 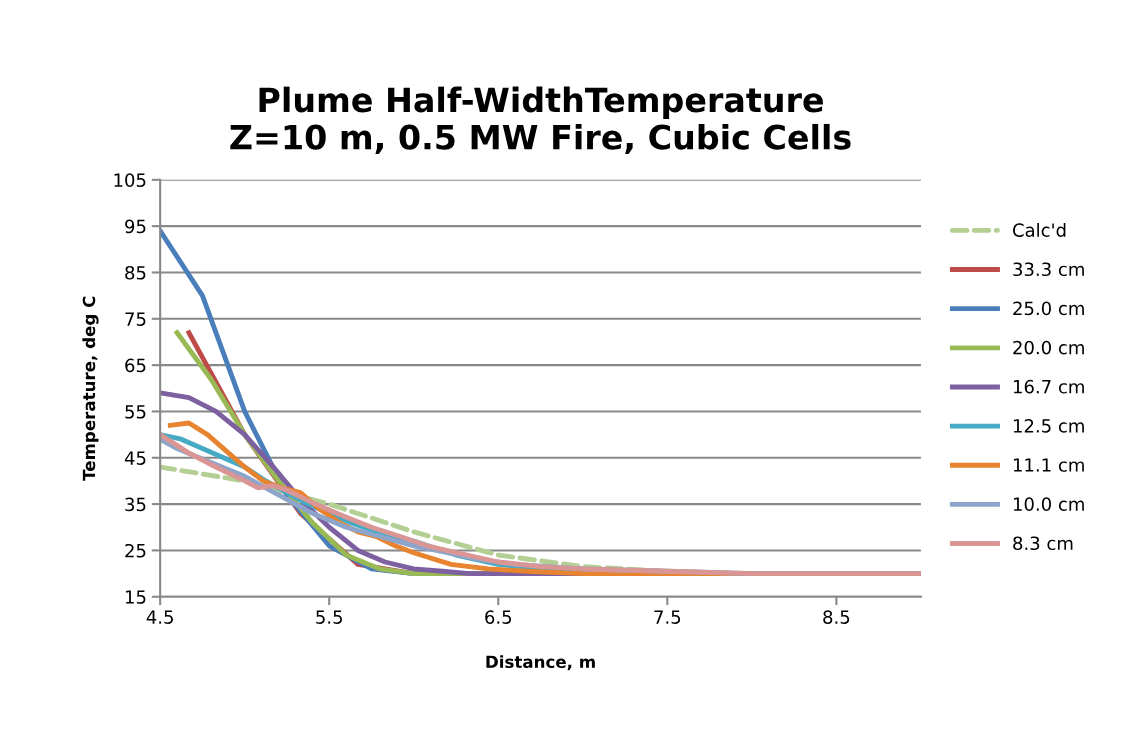 I want to click on y-tick-label: 75, so click(x=135, y=319).